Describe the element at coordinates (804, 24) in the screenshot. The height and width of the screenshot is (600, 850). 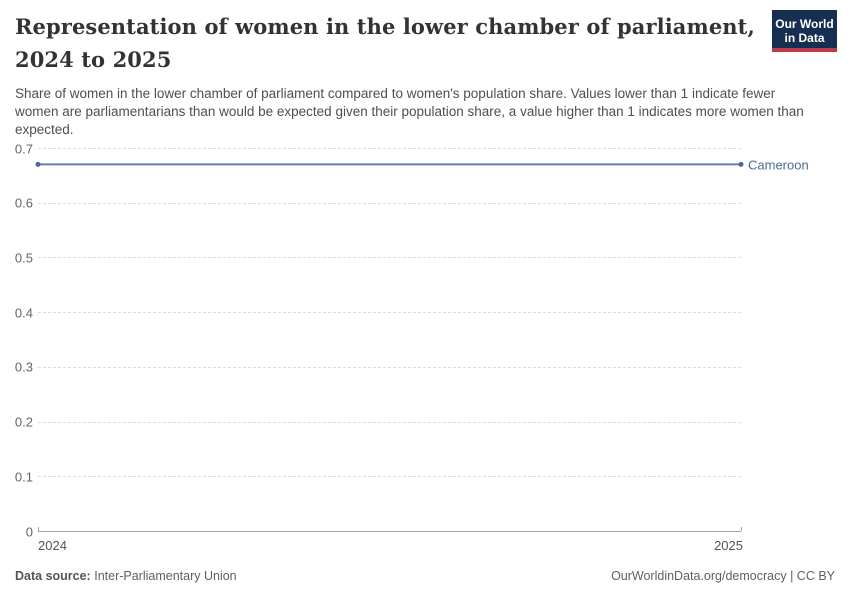
I see `owid-logo-line1: Our World` at that location.